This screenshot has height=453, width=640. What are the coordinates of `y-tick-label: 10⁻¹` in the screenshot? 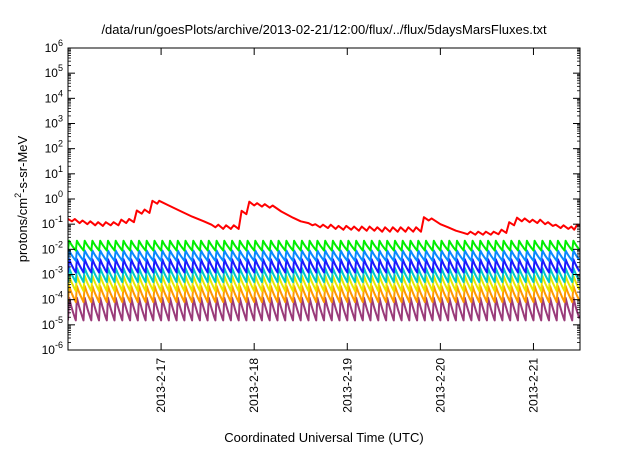 It's located at (52, 222).